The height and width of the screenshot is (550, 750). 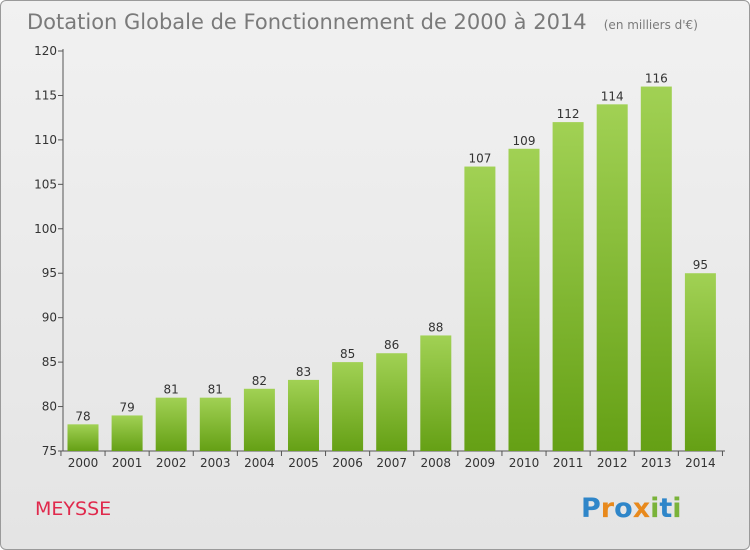 I want to click on x-tick-label-2004: 2004, so click(x=259, y=463).